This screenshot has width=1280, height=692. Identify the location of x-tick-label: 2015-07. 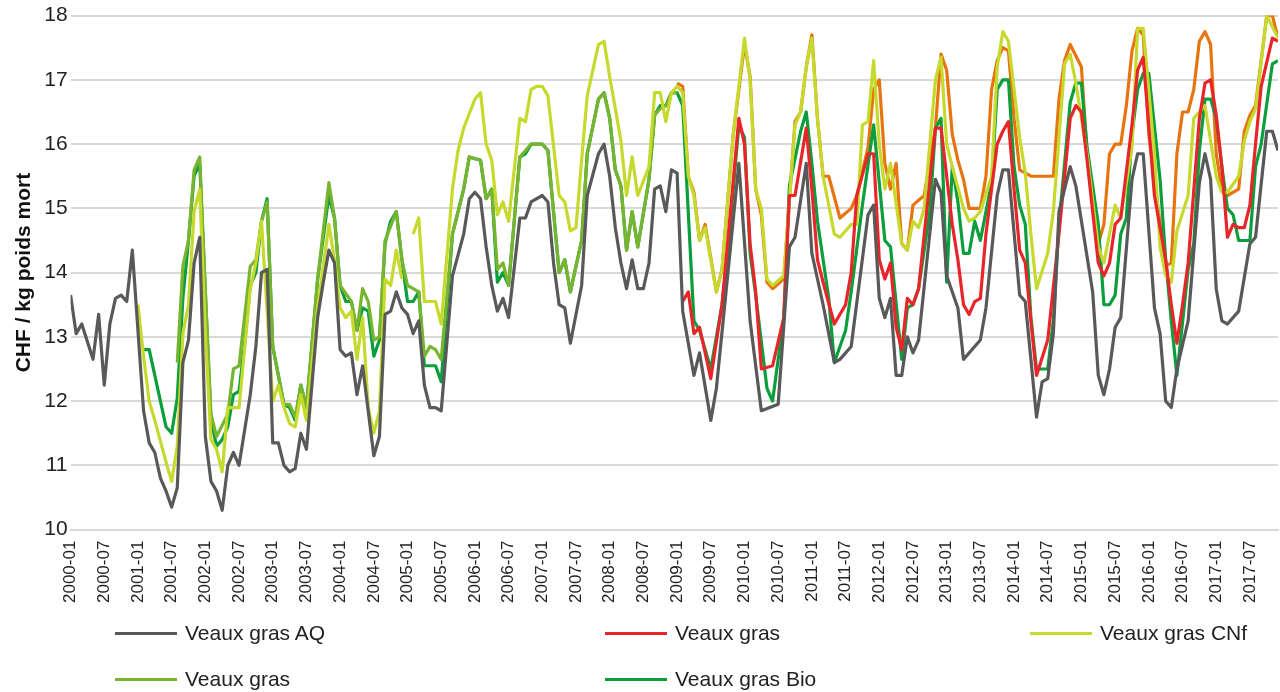
(1114, 571).